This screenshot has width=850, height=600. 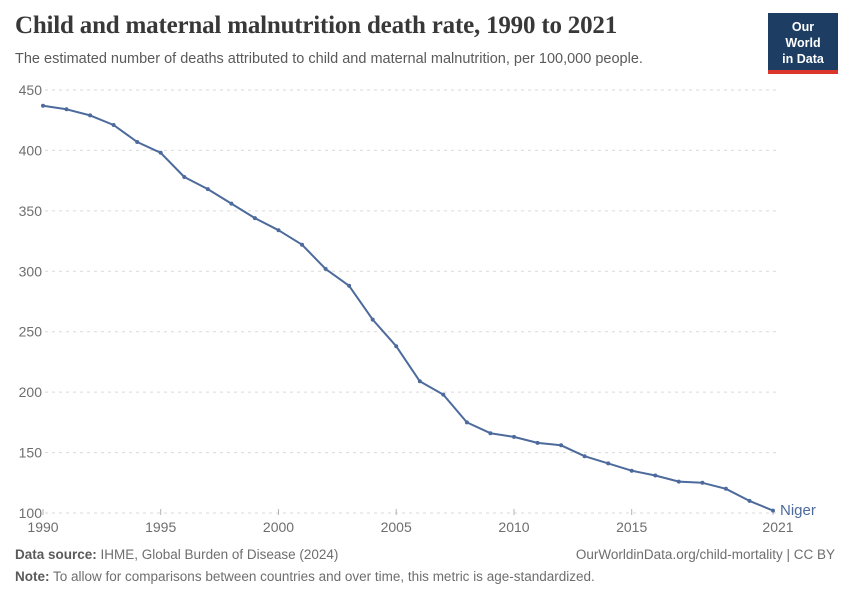 I want to click on x-axis-label: 2000, so click(x=278, y=527).